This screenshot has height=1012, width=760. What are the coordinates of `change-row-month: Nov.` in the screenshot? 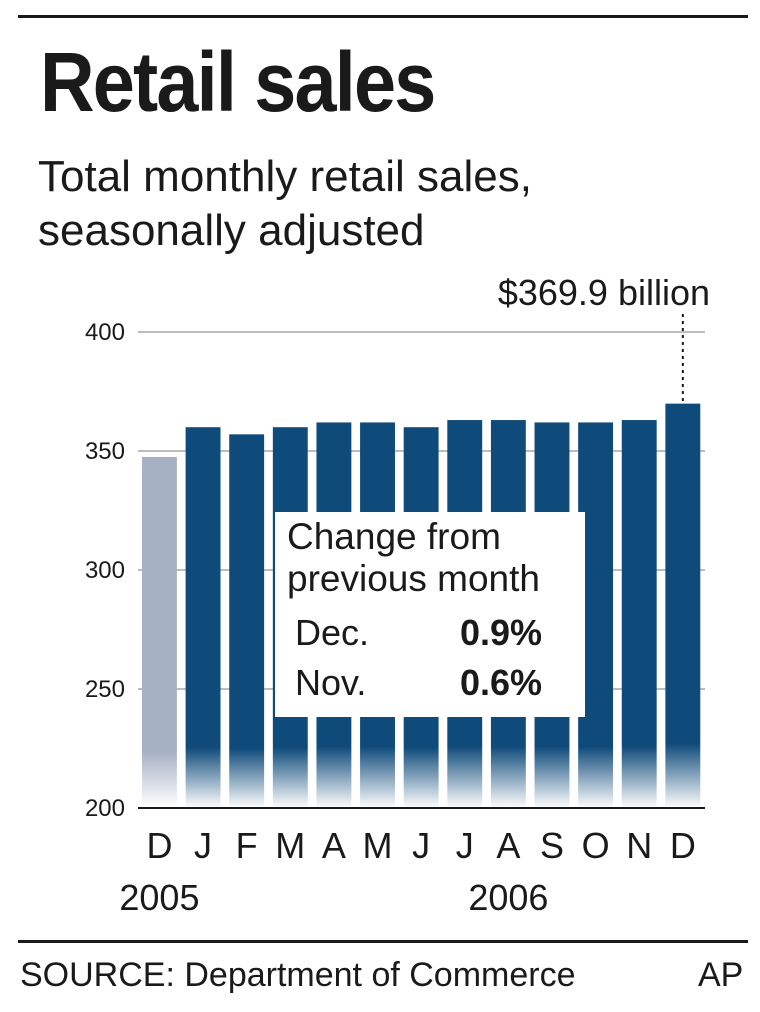 It's located at (331, 682).